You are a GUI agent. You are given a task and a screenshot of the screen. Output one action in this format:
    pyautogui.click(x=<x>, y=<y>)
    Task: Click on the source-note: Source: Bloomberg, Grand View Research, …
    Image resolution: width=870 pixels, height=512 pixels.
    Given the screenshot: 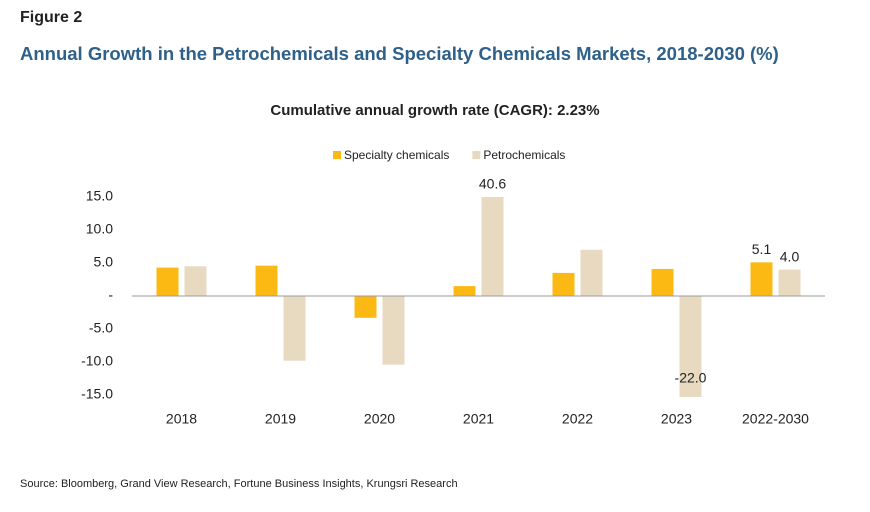 What is the action you would take?
    pyautogui.click(x=239, y=484)
    